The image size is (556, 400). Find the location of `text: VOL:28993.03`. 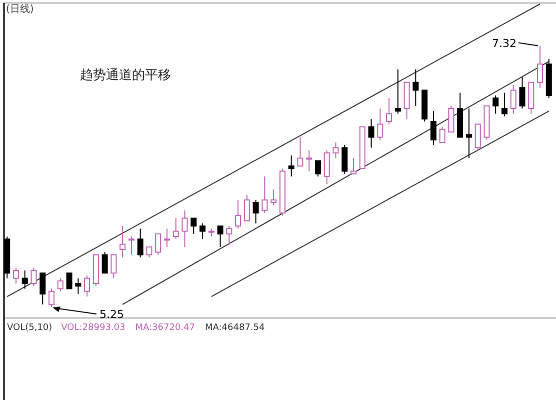

text: VOL:28993.03 is located at coordinates (93, 328).